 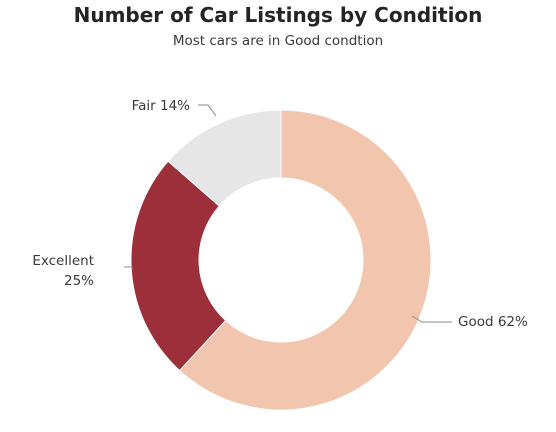 What do you see at coordinates (178, 266) in the screenshot?
I see `slice-excellent` at bounding box center [178, 266].